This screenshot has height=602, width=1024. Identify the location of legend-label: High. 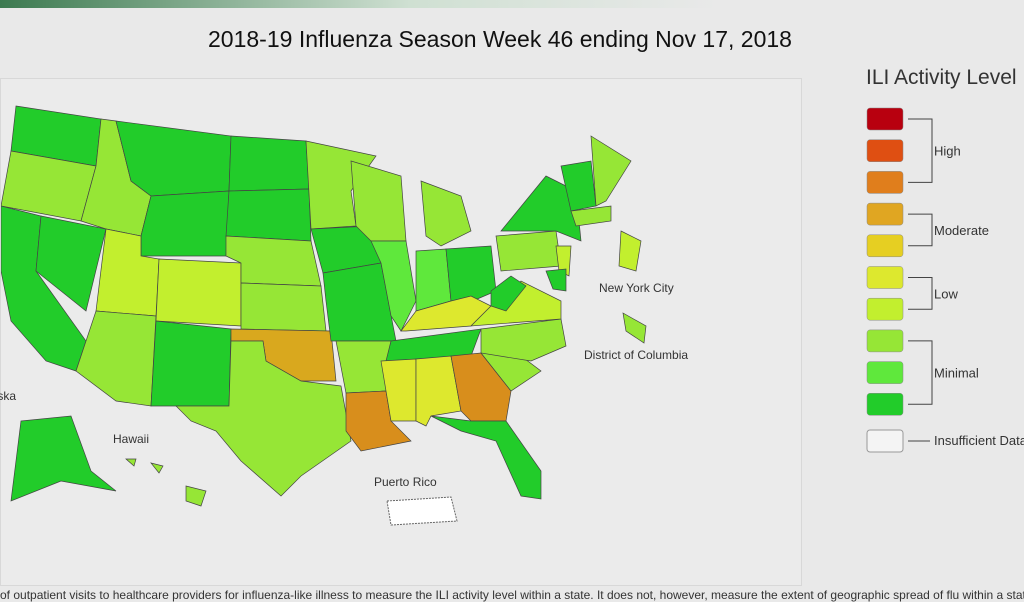
(947, 151).